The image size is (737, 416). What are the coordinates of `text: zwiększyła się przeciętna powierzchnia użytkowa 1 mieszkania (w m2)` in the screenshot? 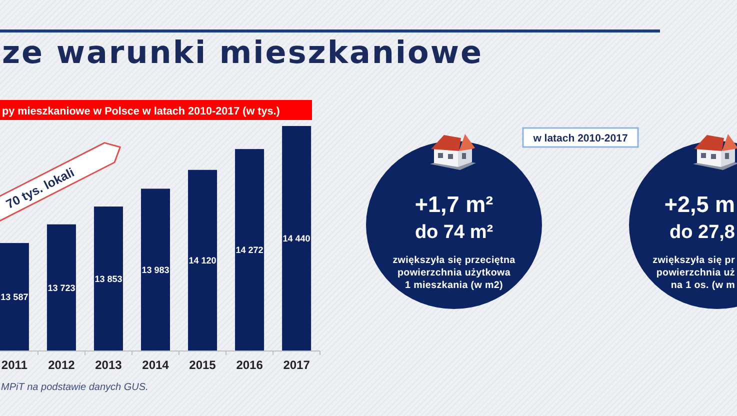 It's located at (454, 273).